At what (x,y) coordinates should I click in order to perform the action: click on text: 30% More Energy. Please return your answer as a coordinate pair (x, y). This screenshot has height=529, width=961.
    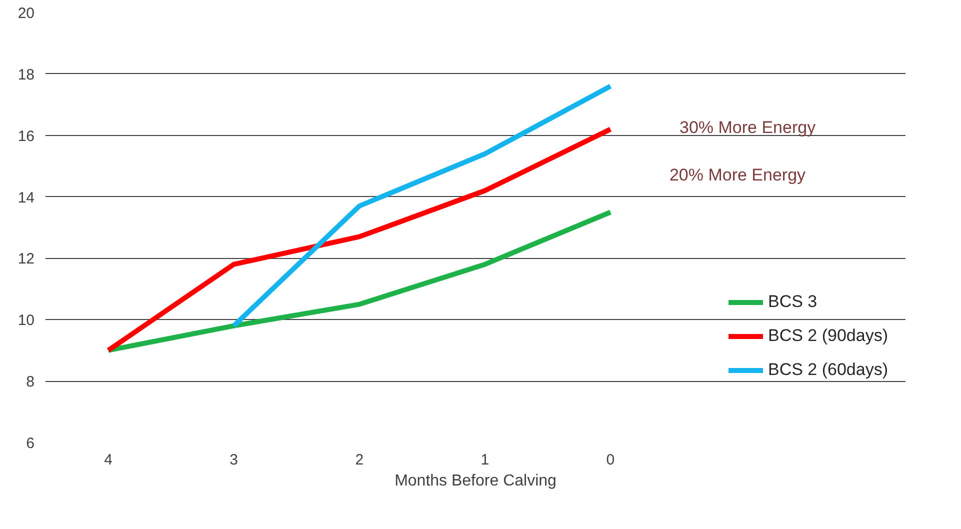
    Looking at the image, I should click on (748, 128).